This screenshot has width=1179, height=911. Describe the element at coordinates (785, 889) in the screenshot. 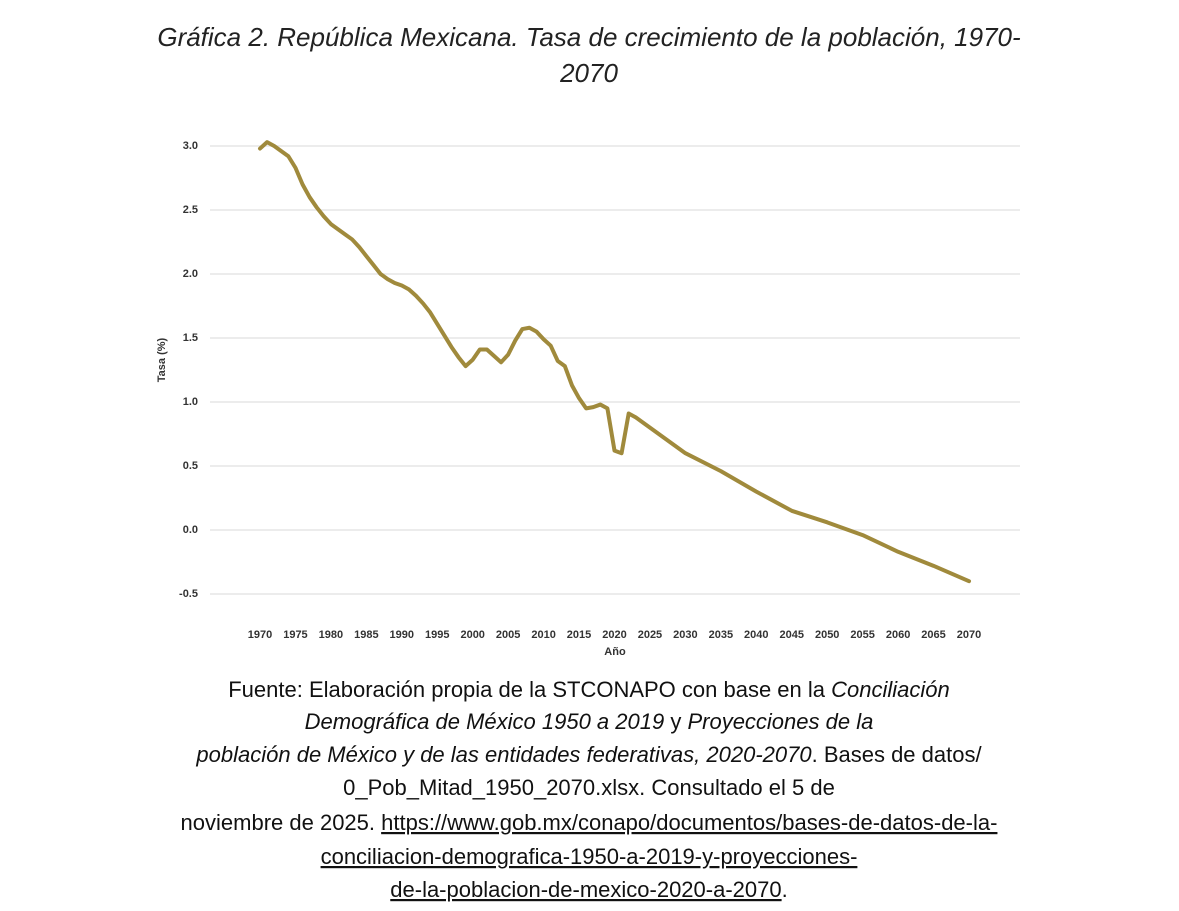

I see `source-text: .` at that location.